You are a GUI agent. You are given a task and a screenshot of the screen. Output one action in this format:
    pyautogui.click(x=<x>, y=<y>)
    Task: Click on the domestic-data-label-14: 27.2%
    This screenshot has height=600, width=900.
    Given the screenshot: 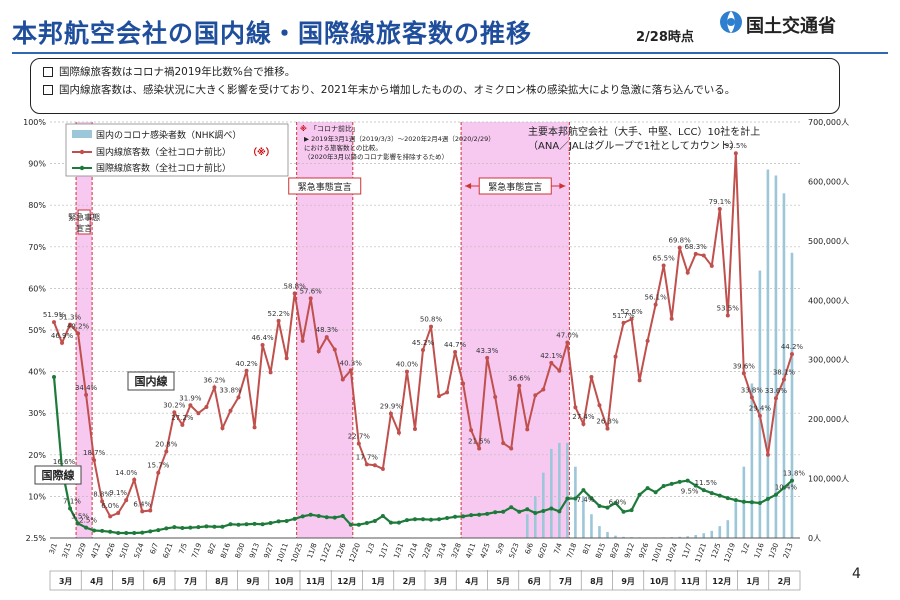 What is the action you would take?
    pyautogui.click(x=182, y=418)
    